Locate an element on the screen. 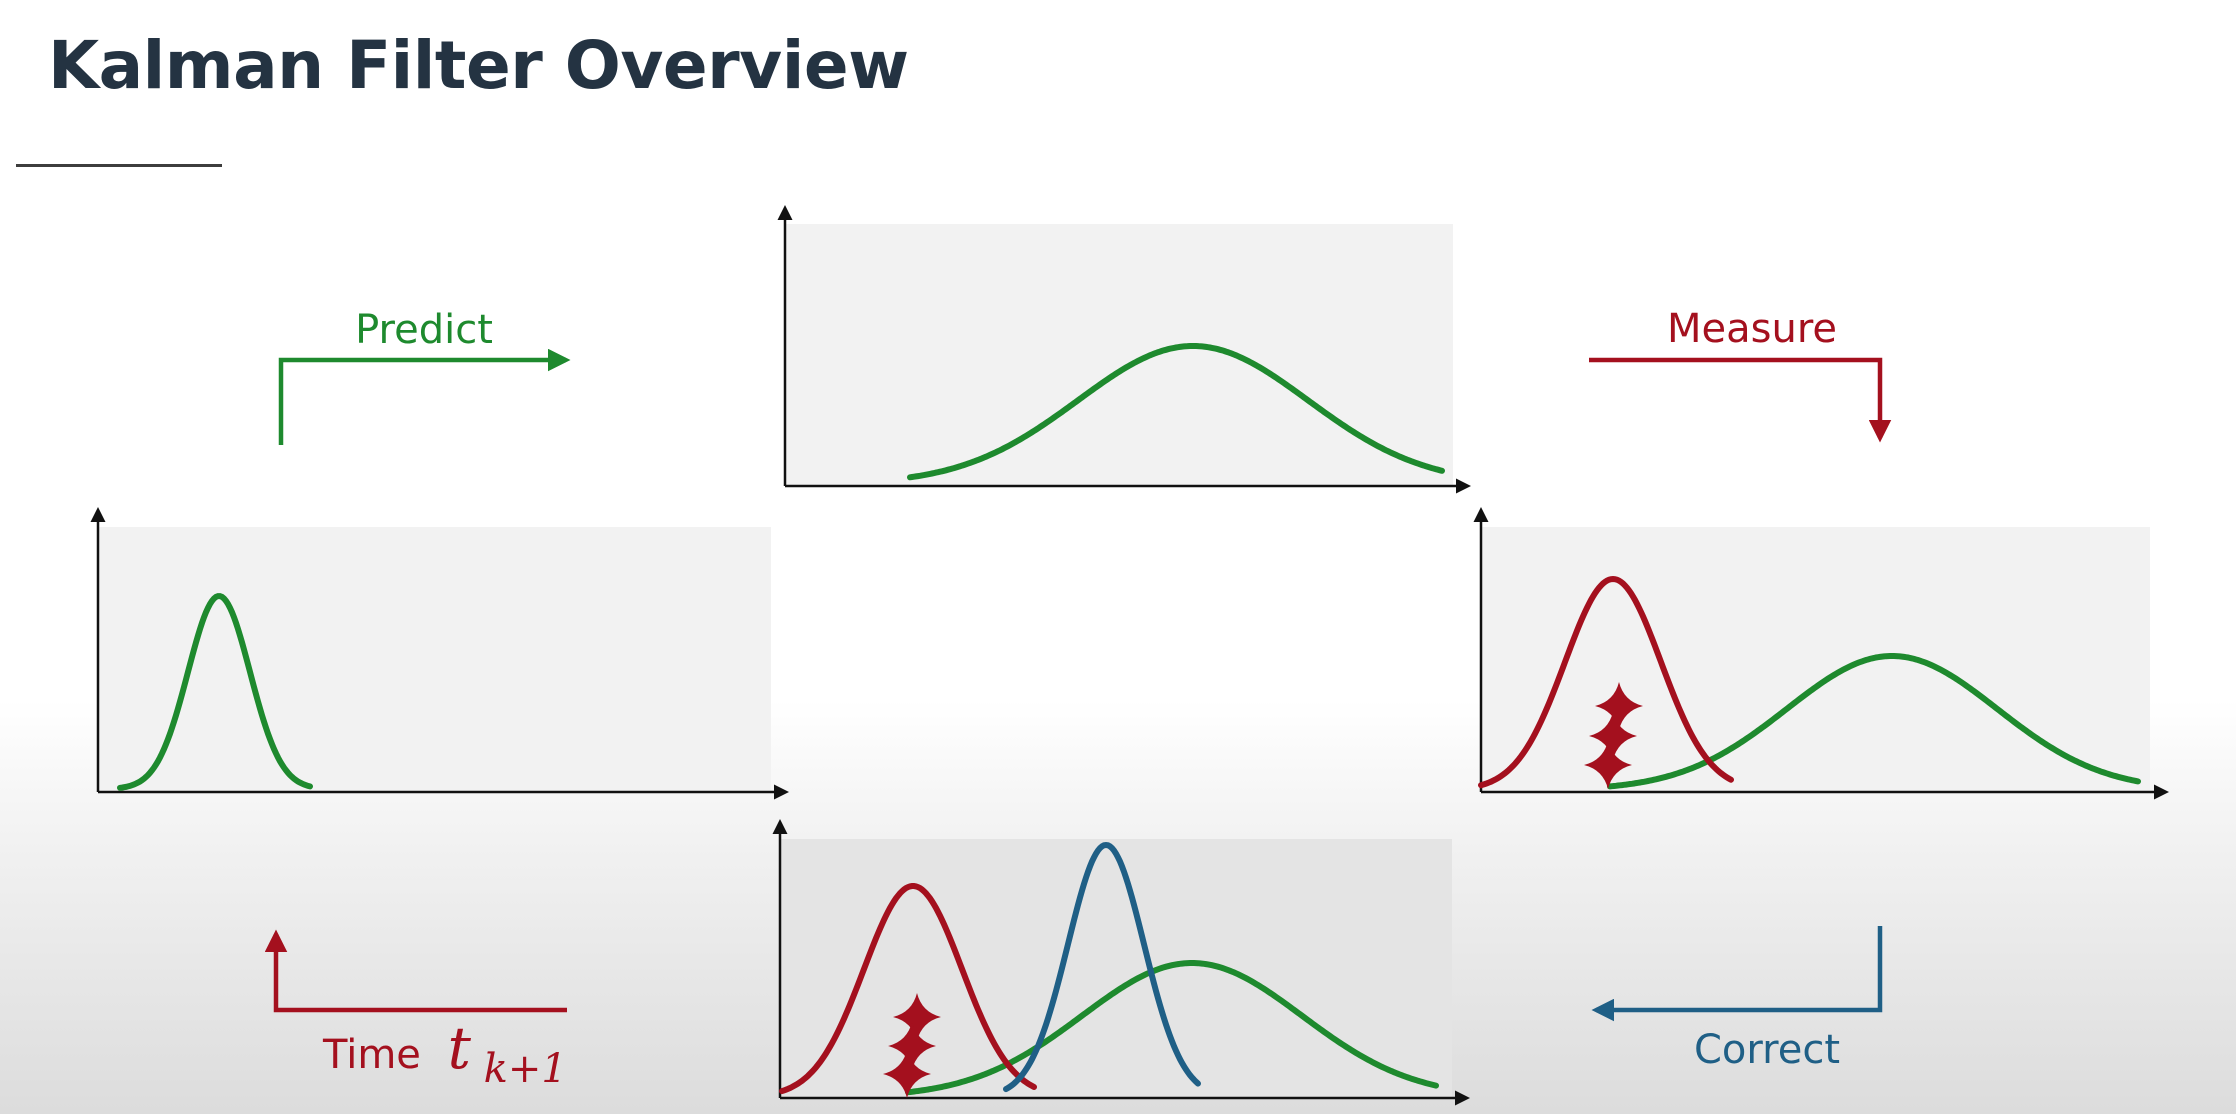  measure-label: Measure is located at coordinates (1752, 329).